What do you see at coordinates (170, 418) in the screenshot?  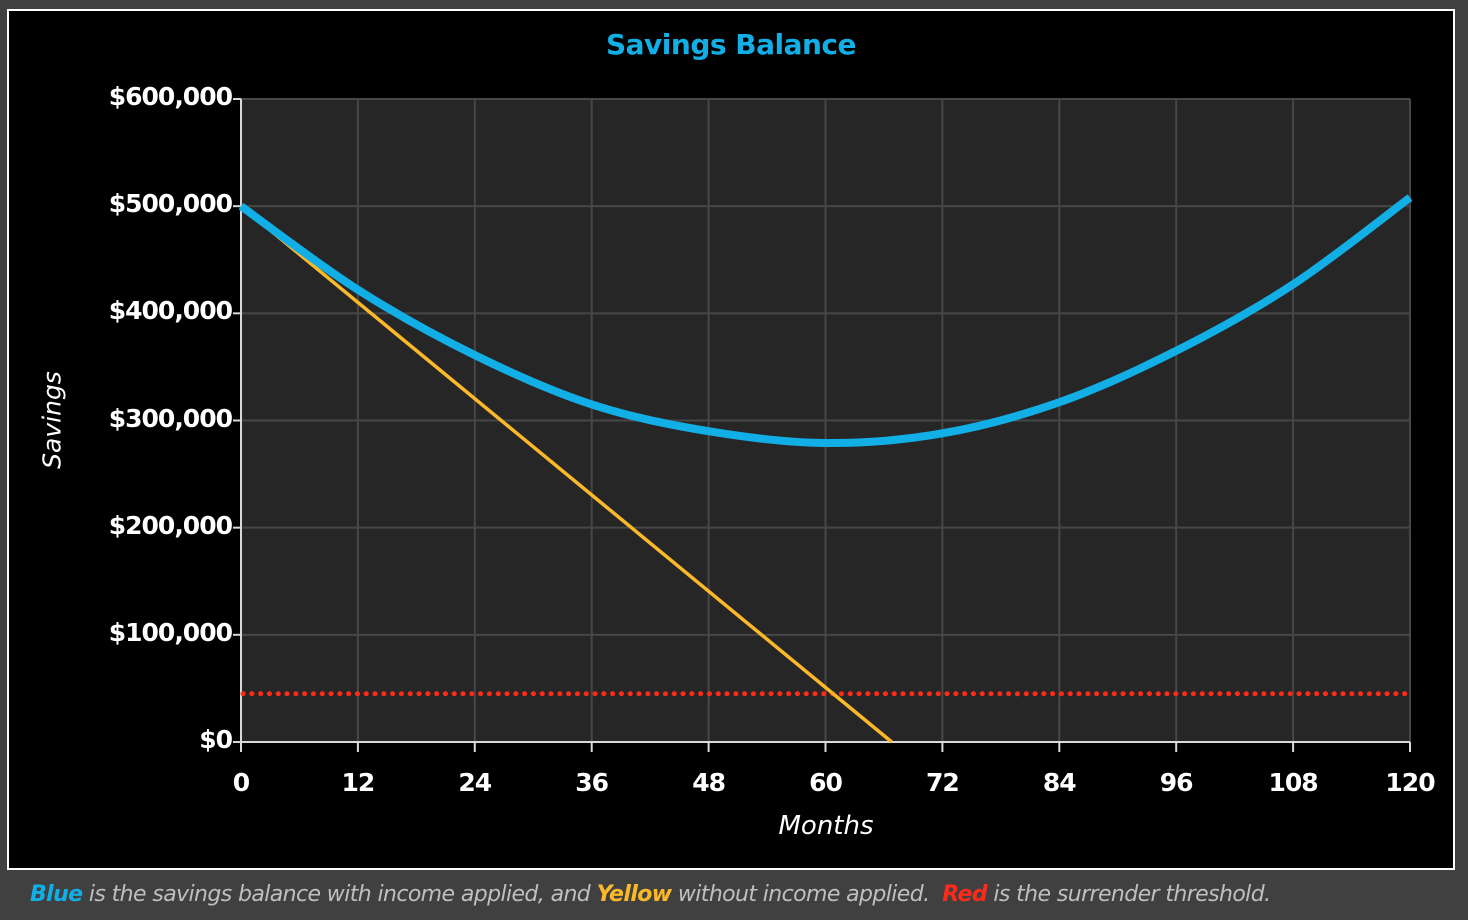 I see `y-tick-label: $300,000` at bounding box center [170, 418].